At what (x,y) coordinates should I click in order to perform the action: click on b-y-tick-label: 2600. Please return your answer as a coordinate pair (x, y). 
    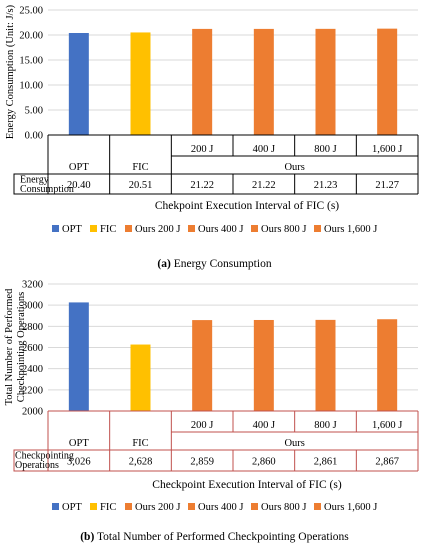
    Looking at the image, I should click on (32, 348).